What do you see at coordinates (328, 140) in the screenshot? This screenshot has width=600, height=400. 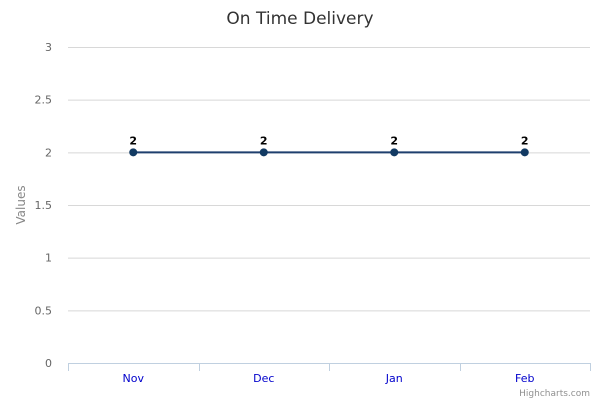 I see `data-labels: 2 2 2 2` at bounding box center [328, 140].